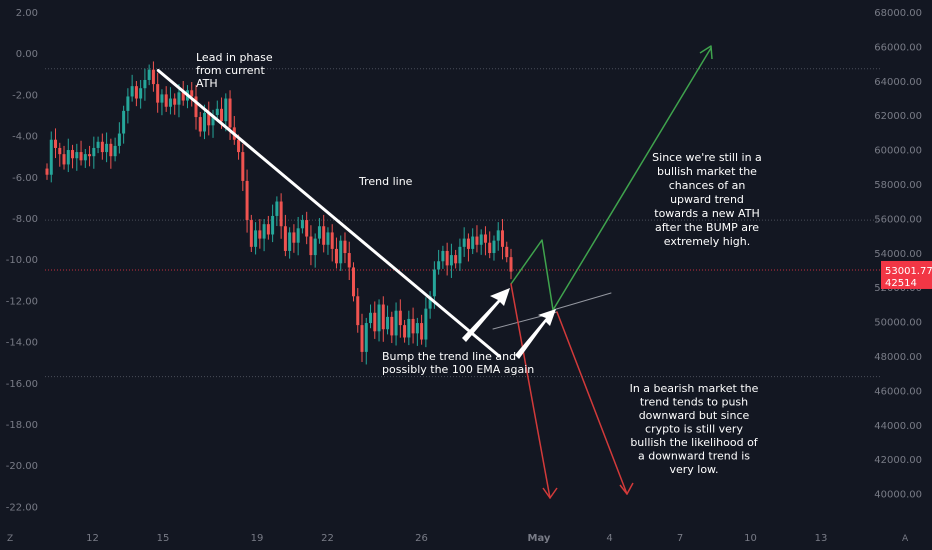  Describe the element at coordinates (707, 171) in the screenshot. I see `annotation-line: bullish market the` at that location.